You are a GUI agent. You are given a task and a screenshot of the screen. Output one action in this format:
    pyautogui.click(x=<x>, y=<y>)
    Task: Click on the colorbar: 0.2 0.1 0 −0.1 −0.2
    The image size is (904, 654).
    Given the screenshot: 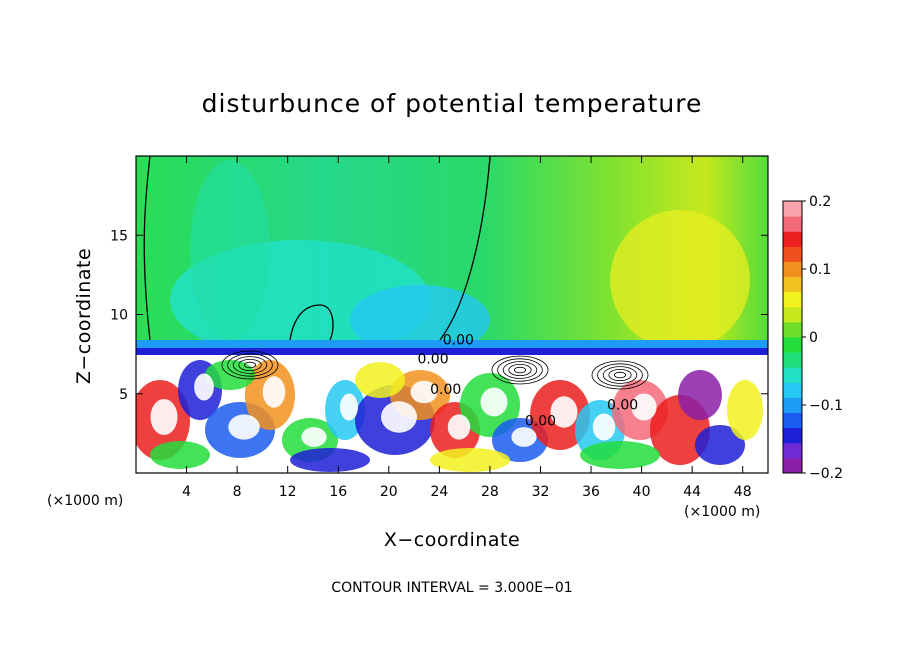 What is the action you would take?
    pyautogui.click(x=812, y=338)
    